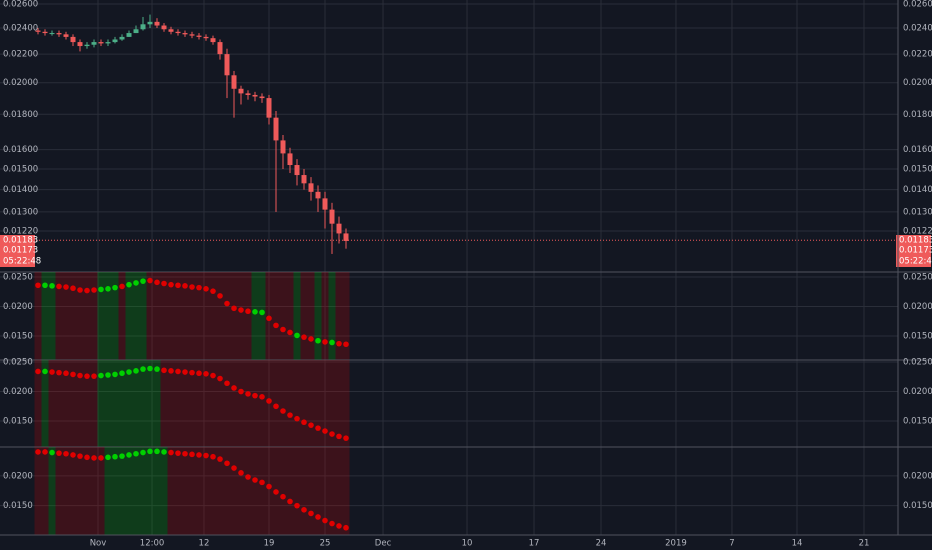 The width and height of the screenshot is (932, 550). Describe the element at coordinates (20, 212) in the screenshot. I see `y-tick-label-left: 0.01300` at that location.